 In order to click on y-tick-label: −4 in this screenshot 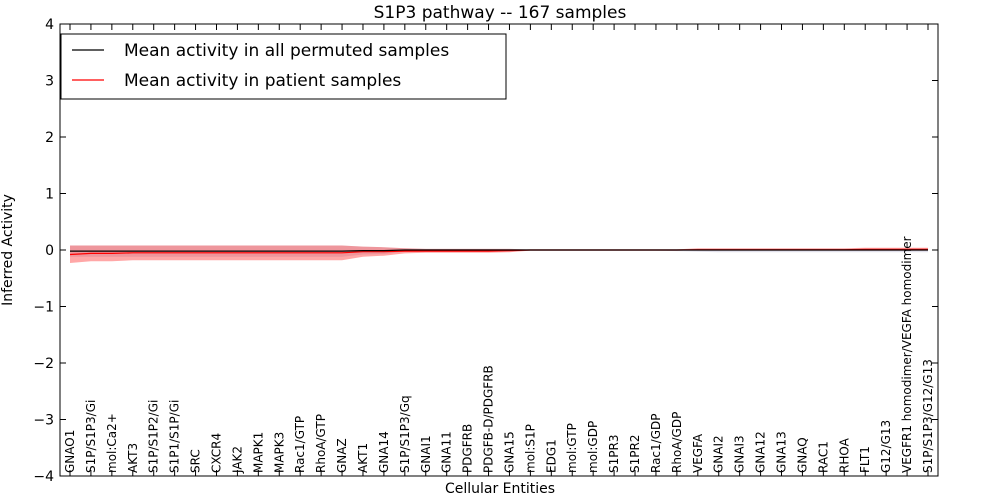, I will do `click(43, 477)`.